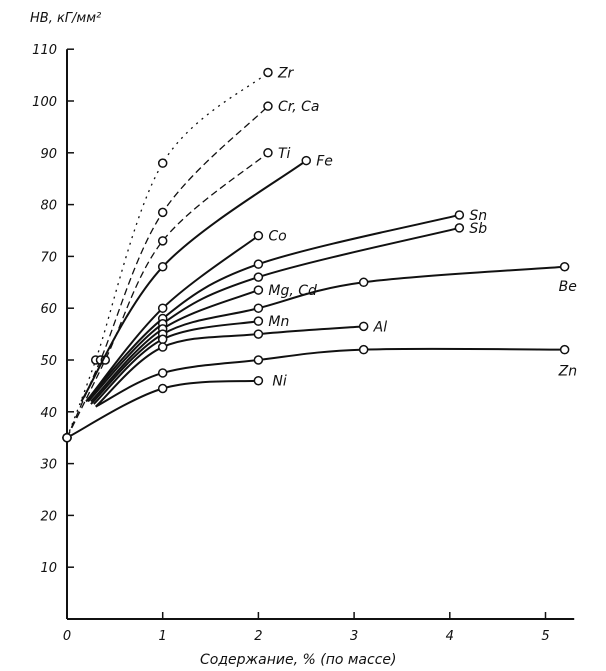 This screenshot has width=606, height=671. What do you see at coordinates (284, 154) in the screenshot?
I see `series-label-ti: Ti` at bounding box center [284, 154].